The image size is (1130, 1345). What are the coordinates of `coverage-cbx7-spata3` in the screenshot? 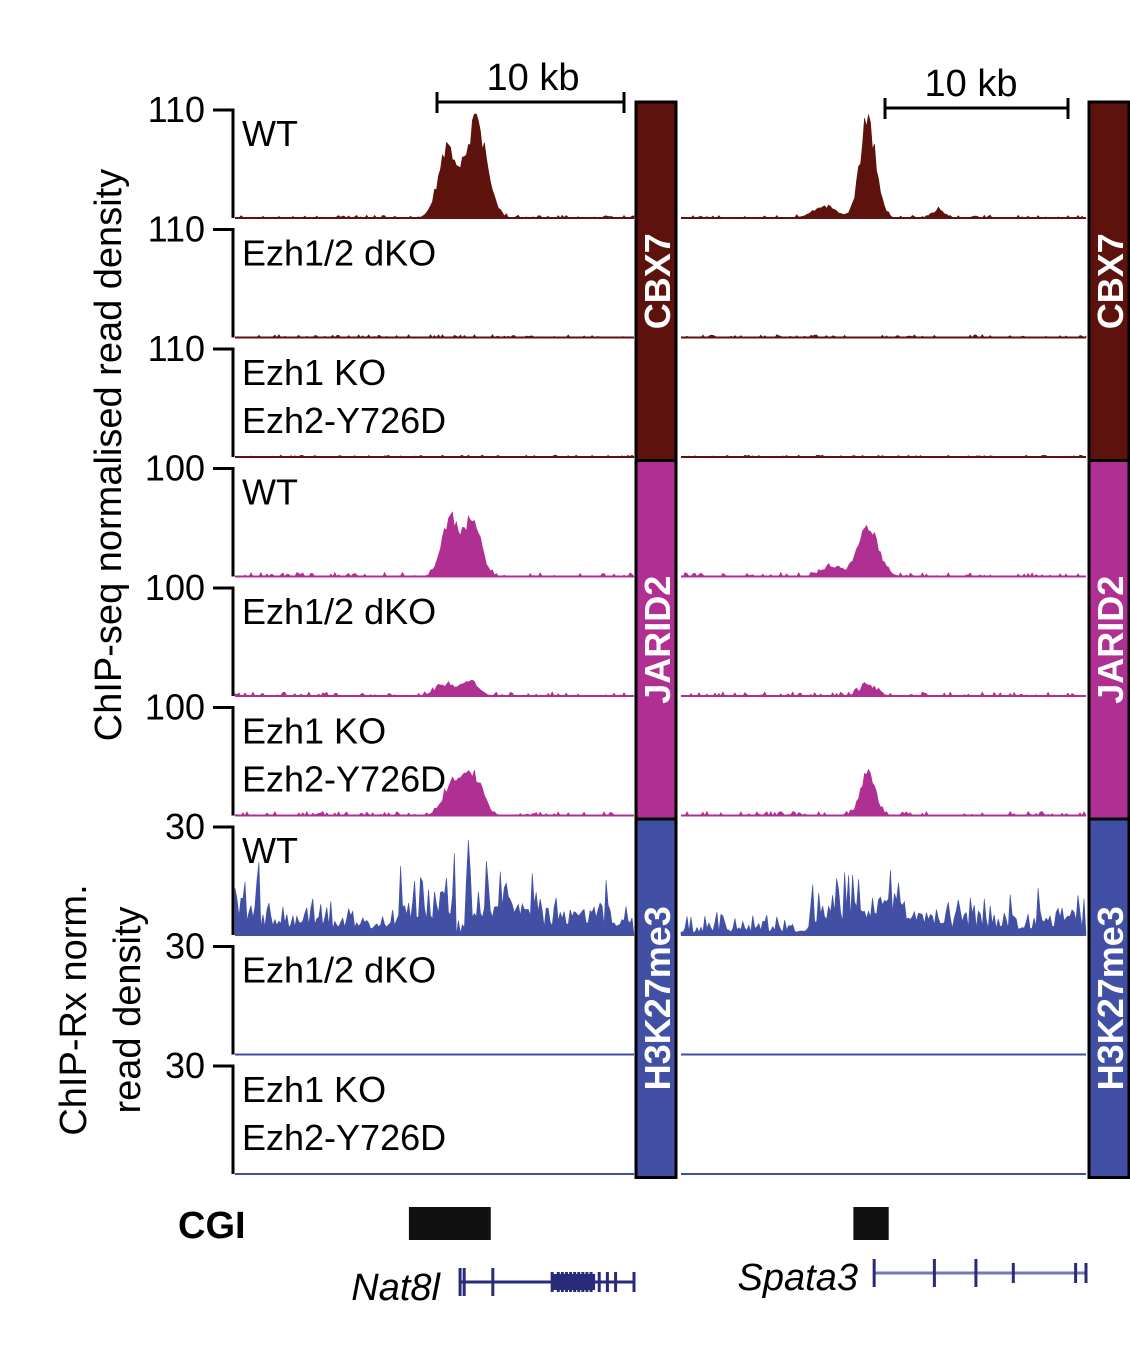 It's located at (883, 166).